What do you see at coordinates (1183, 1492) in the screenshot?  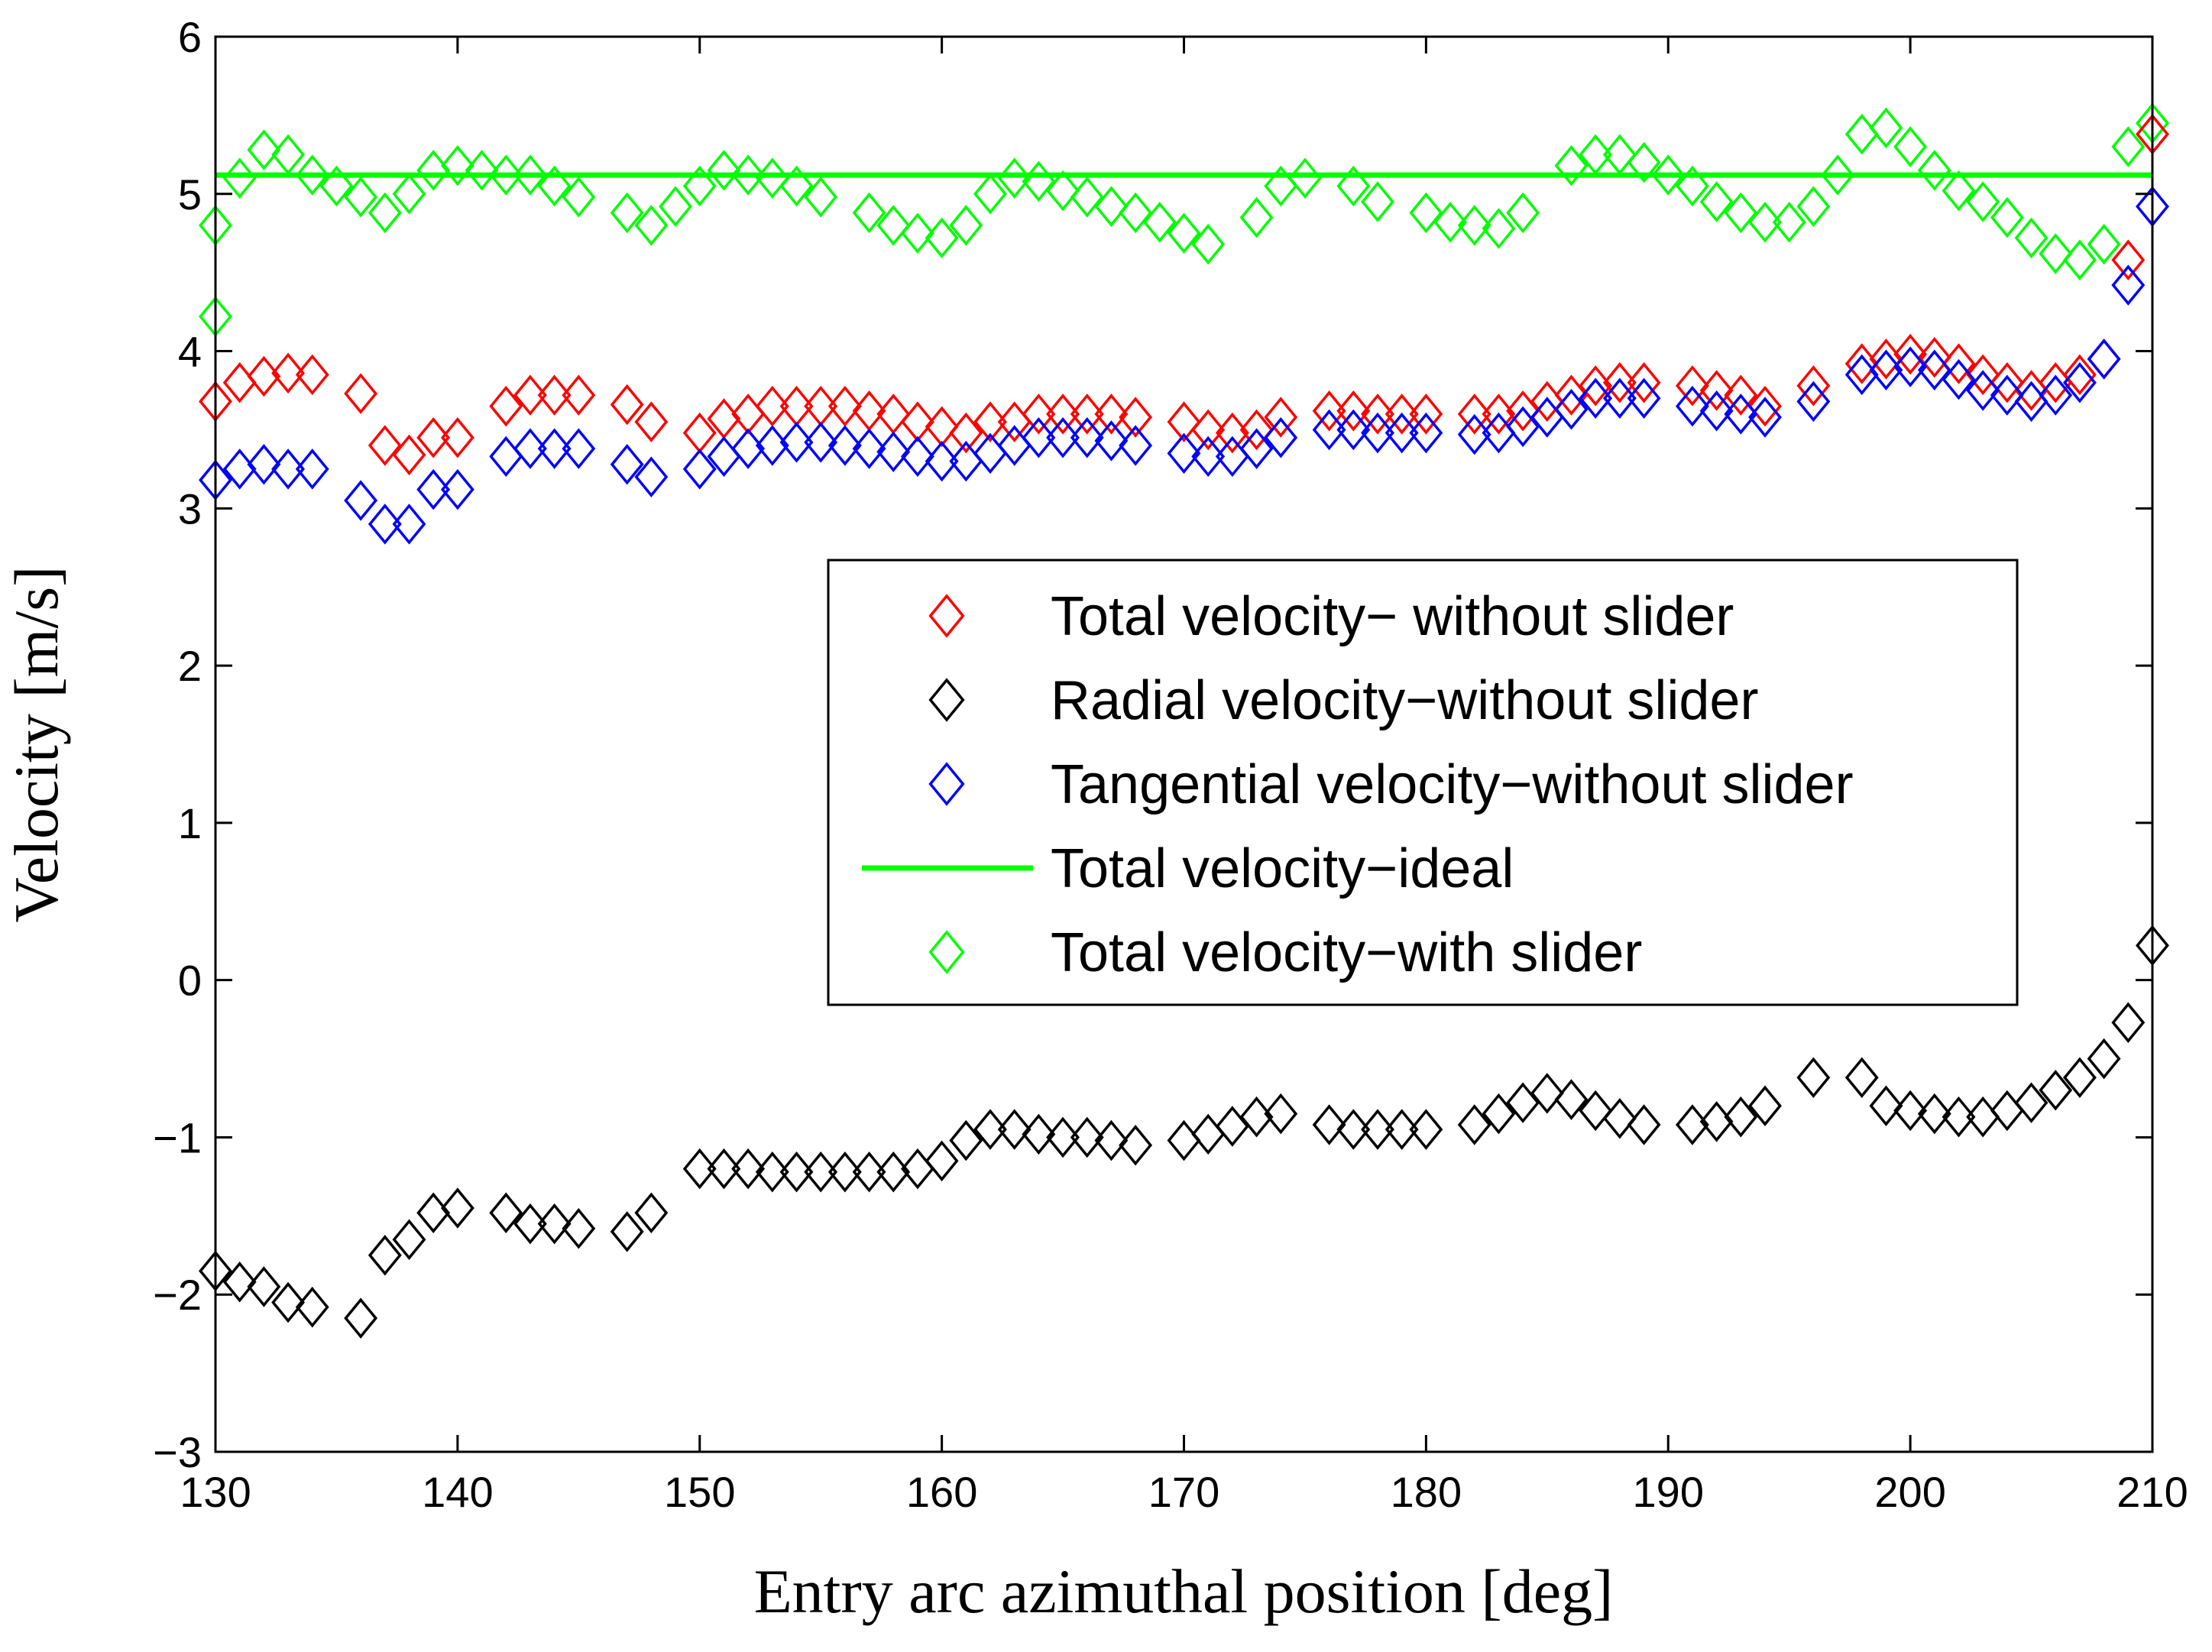 I see `x-tick-label: 170` at bounding box center [1183, 1492].